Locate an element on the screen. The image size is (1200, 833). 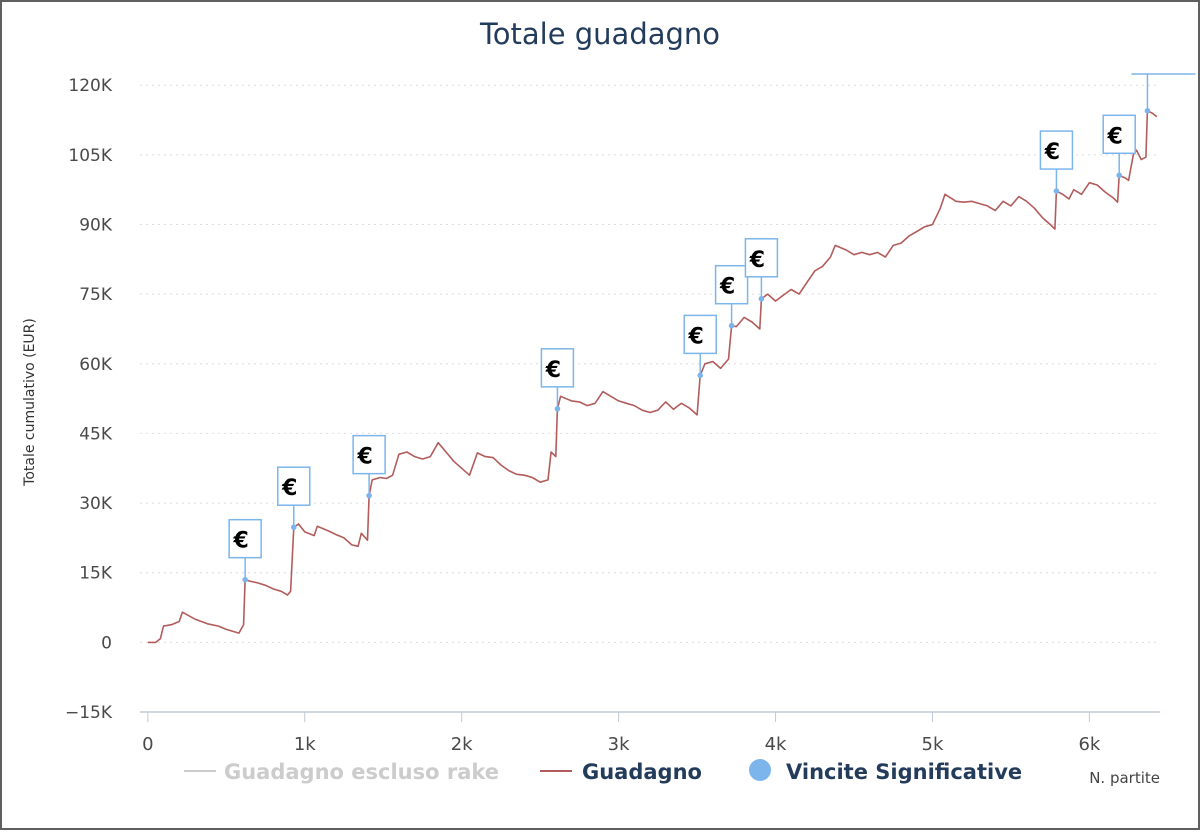
flag-vincita-1: € is located at coordinates (245, 550).